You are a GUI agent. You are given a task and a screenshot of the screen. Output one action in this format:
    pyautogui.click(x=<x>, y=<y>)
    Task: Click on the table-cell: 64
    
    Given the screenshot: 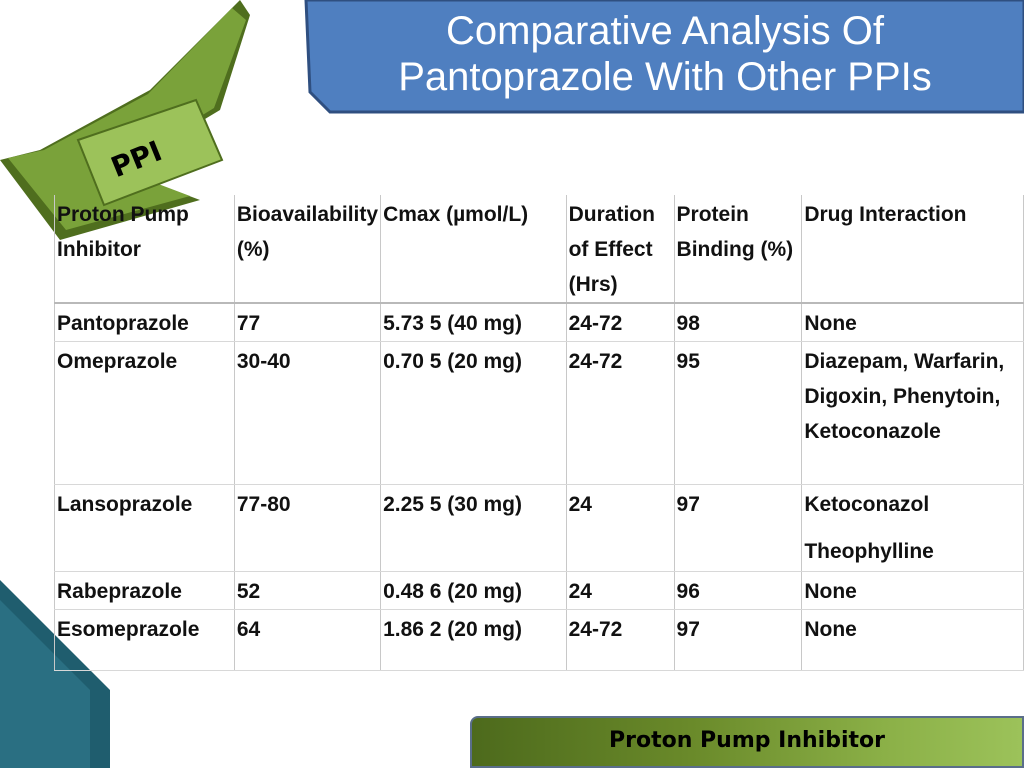 What is the action you would take?
    pyautogui.click(x=307, y=640)
    